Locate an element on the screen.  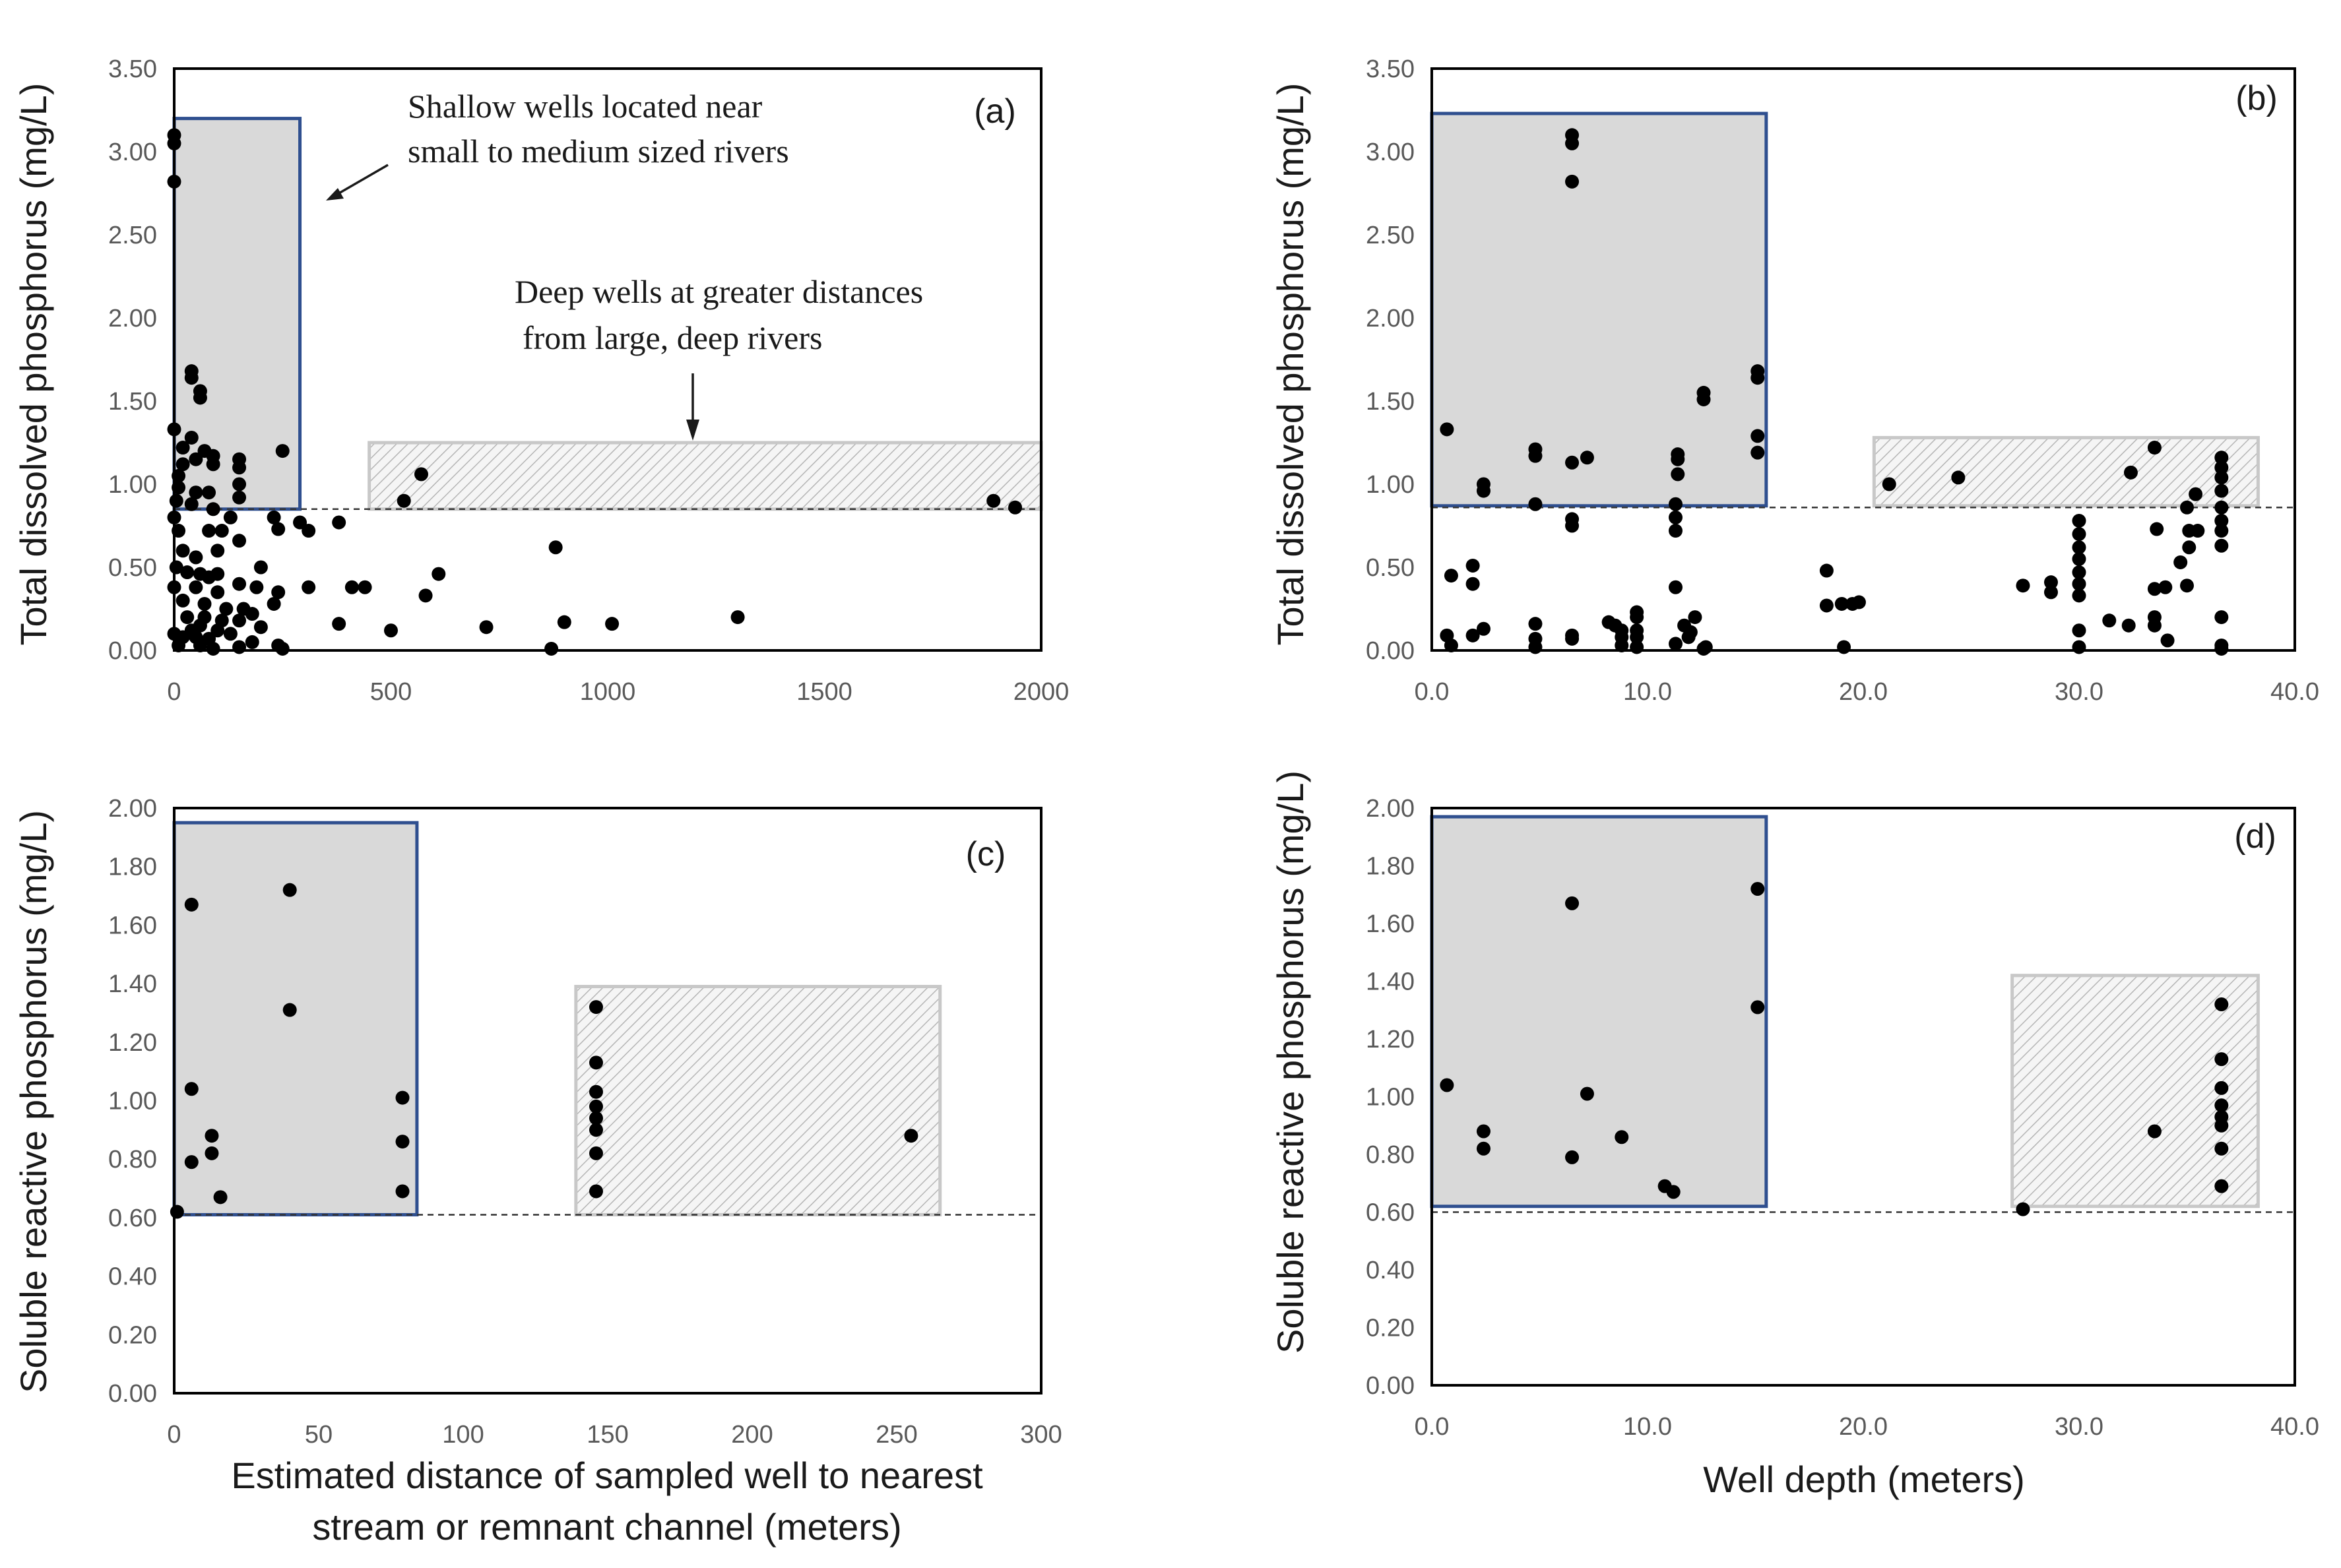
y-axis-label: Soluble reactive phosphorus (mg/L) is located at coordinates (33, 1101).